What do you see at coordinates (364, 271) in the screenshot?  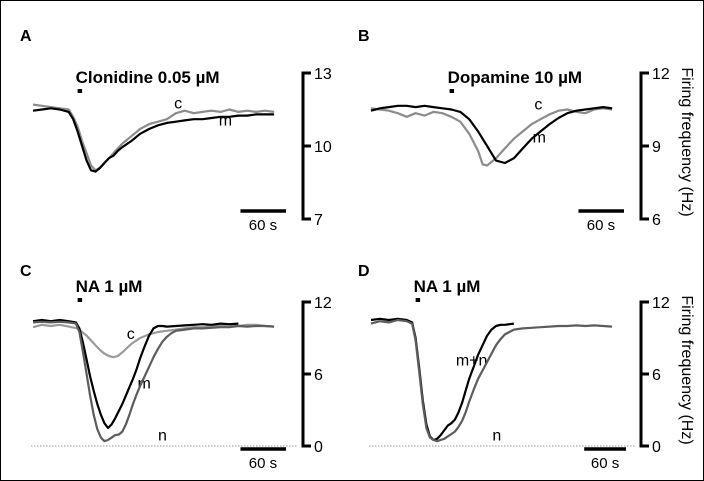 I see `panel-letter: D` at bounding box center [364, 271].